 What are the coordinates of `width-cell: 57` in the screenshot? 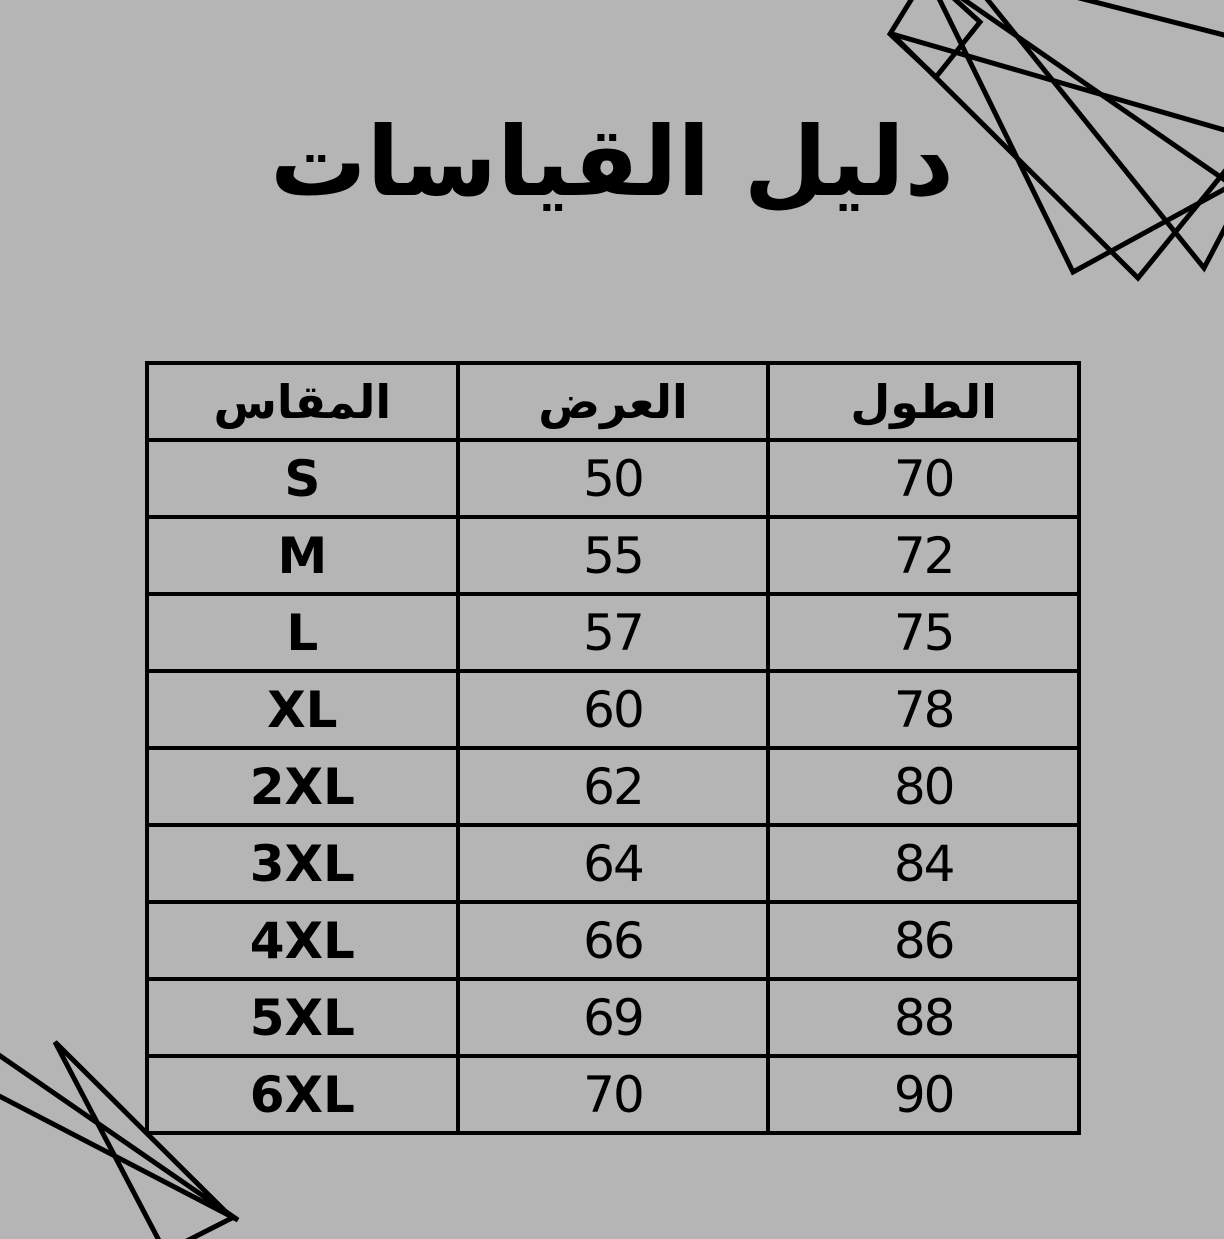 It's located at (613, 632).